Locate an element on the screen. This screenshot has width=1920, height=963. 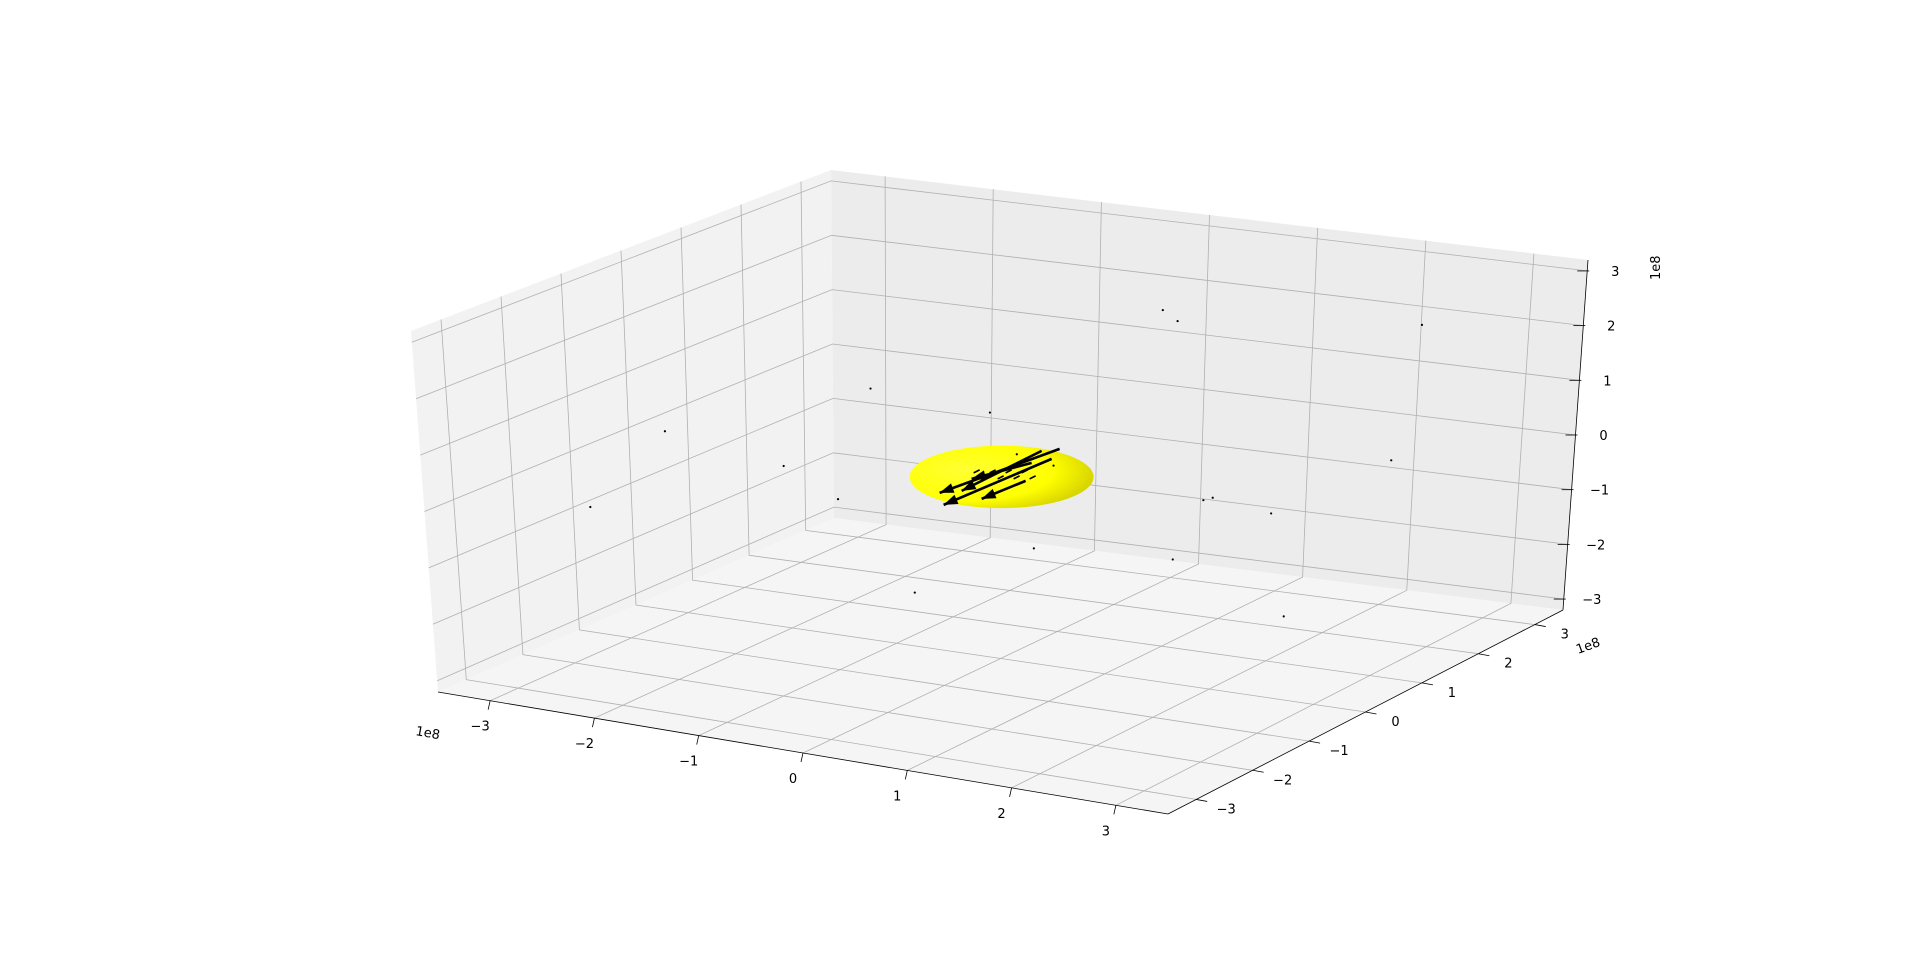
side-pane is located at coordinates (622, 431).